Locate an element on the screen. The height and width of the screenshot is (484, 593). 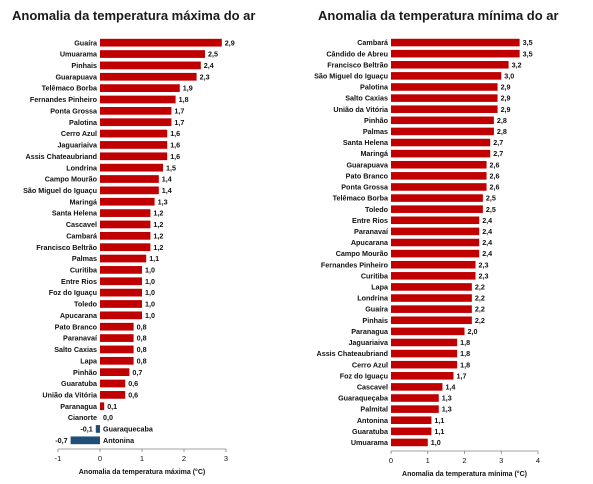
category-label: Paranagua is located at coordinates (370, 331).